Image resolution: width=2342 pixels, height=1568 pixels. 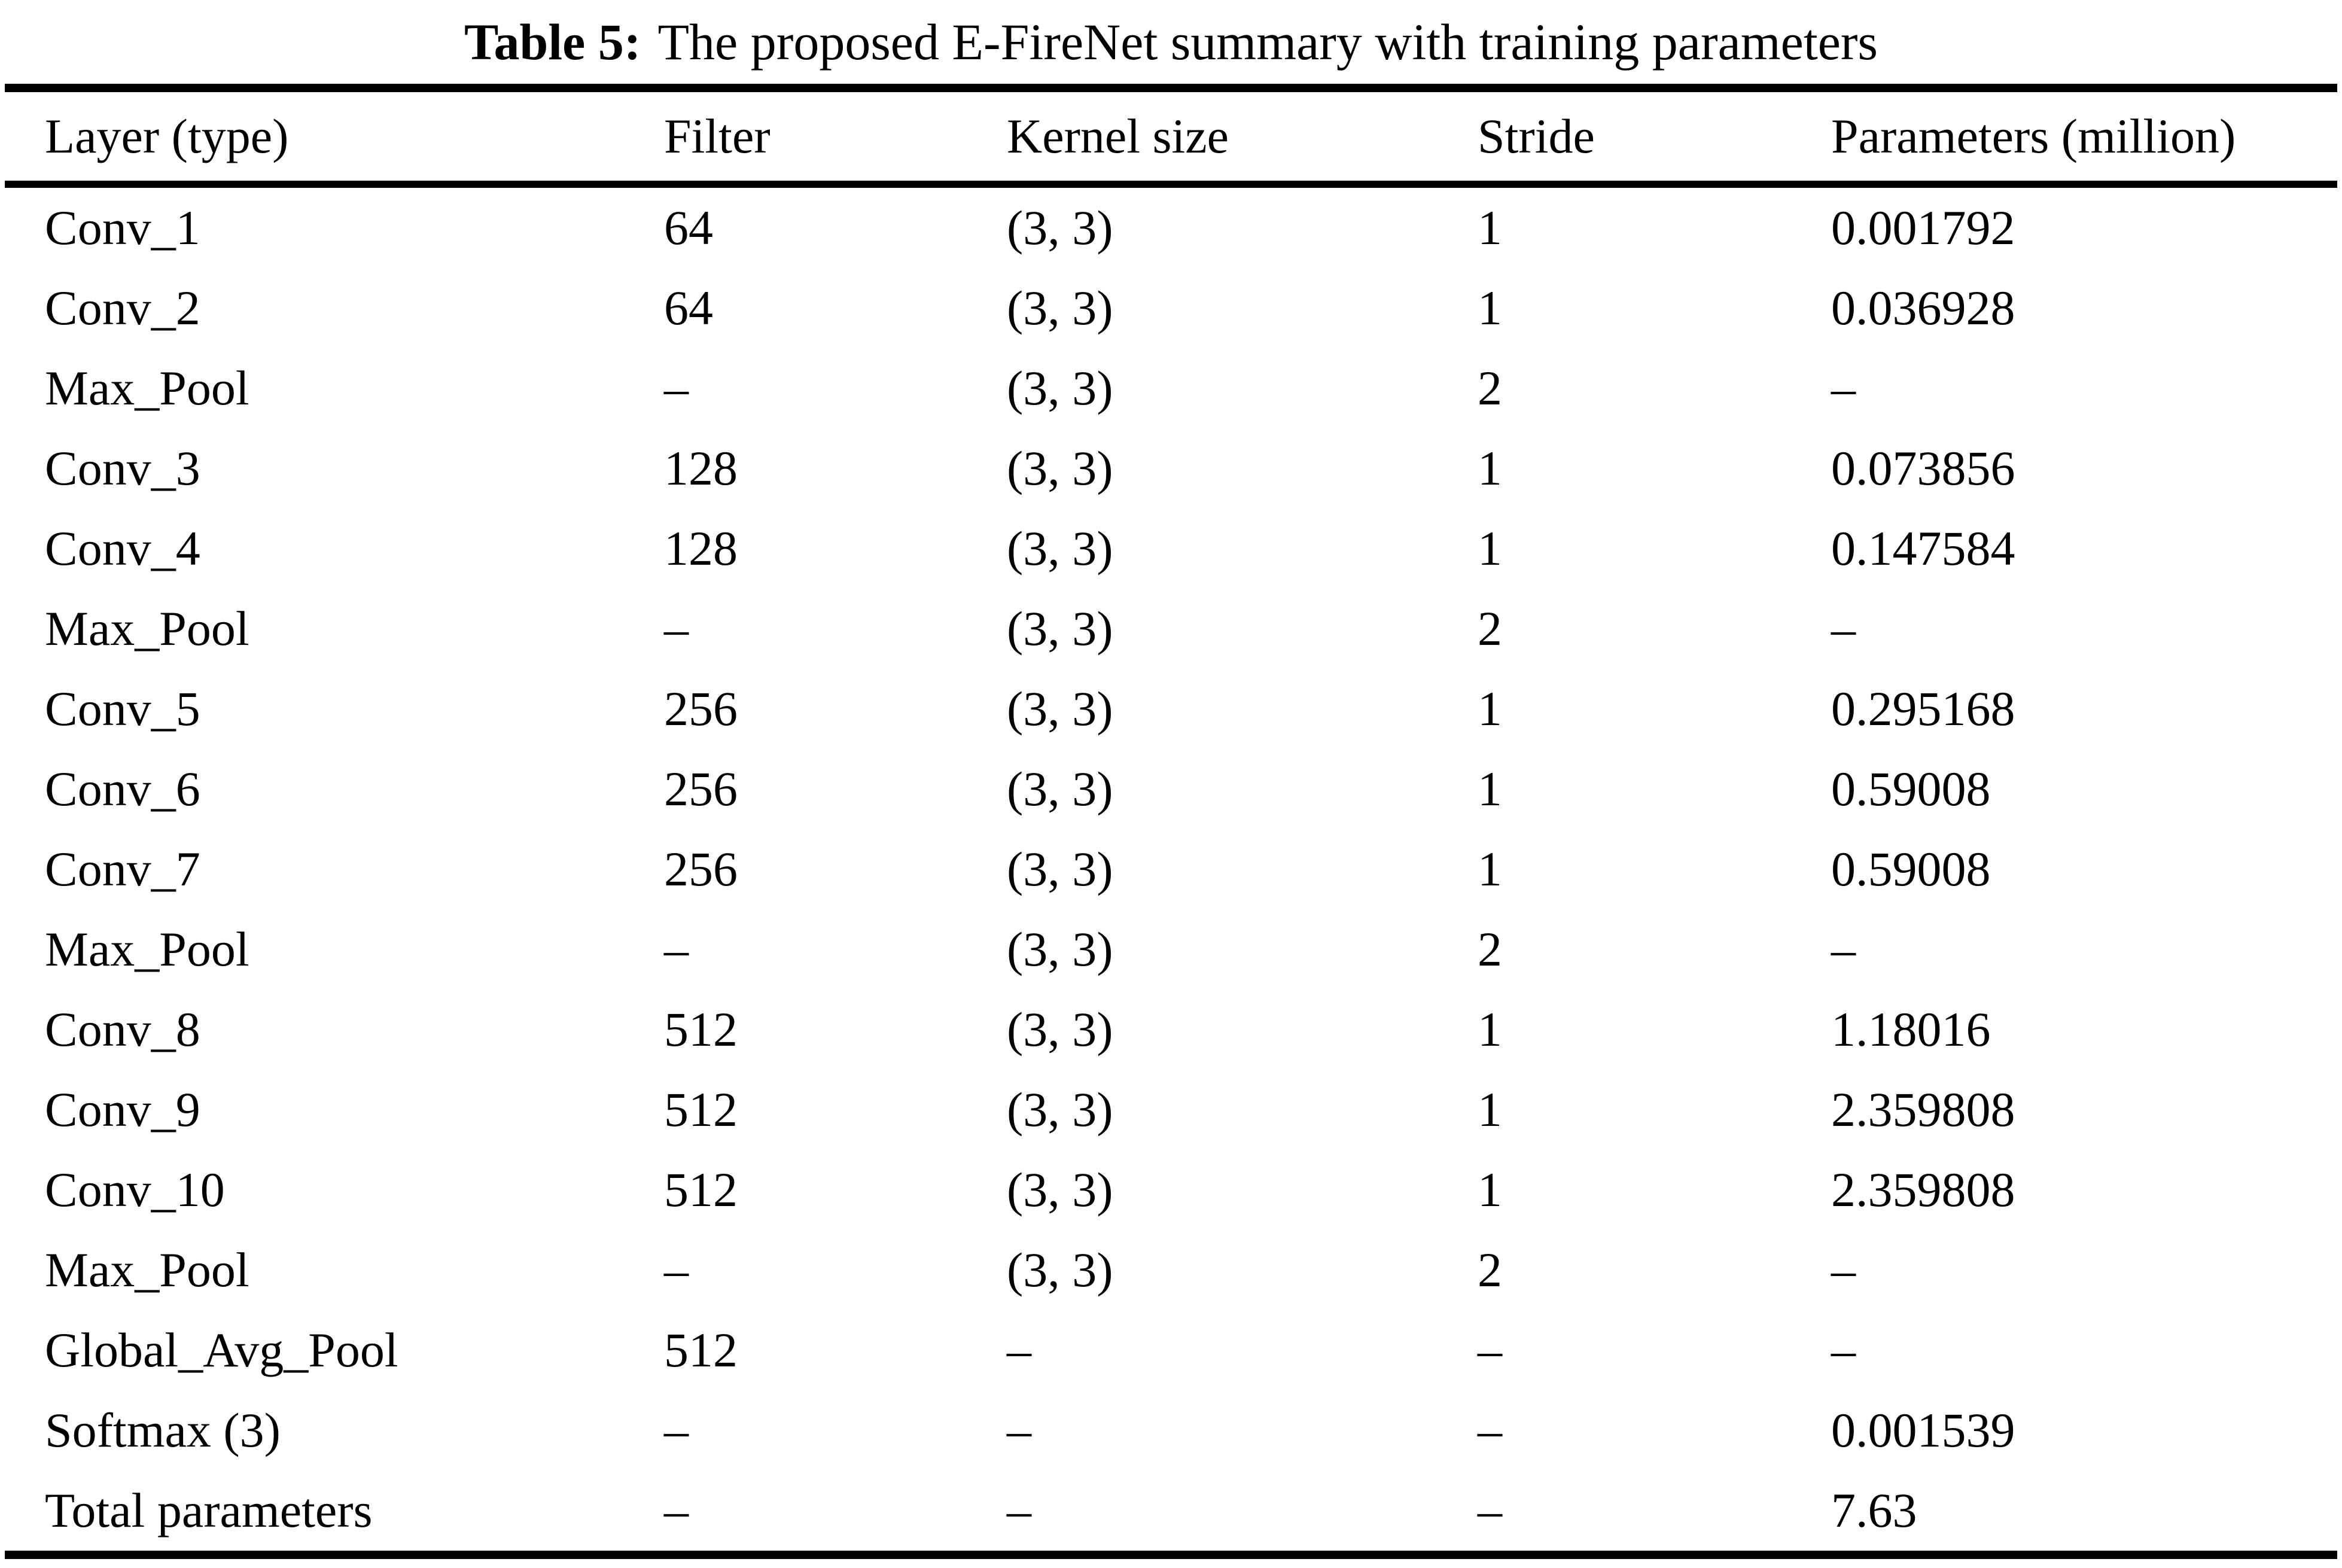 I want to click on column-header-parameters: Parameters (million), so click(x=2033, y=136).